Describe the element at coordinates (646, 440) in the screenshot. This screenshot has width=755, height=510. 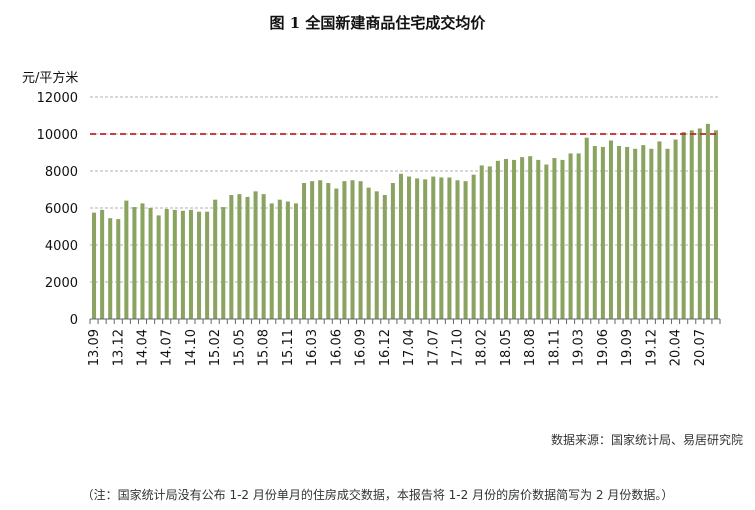
I see `data-source: 数据来源：国家统计局、易居研究院` at that location.